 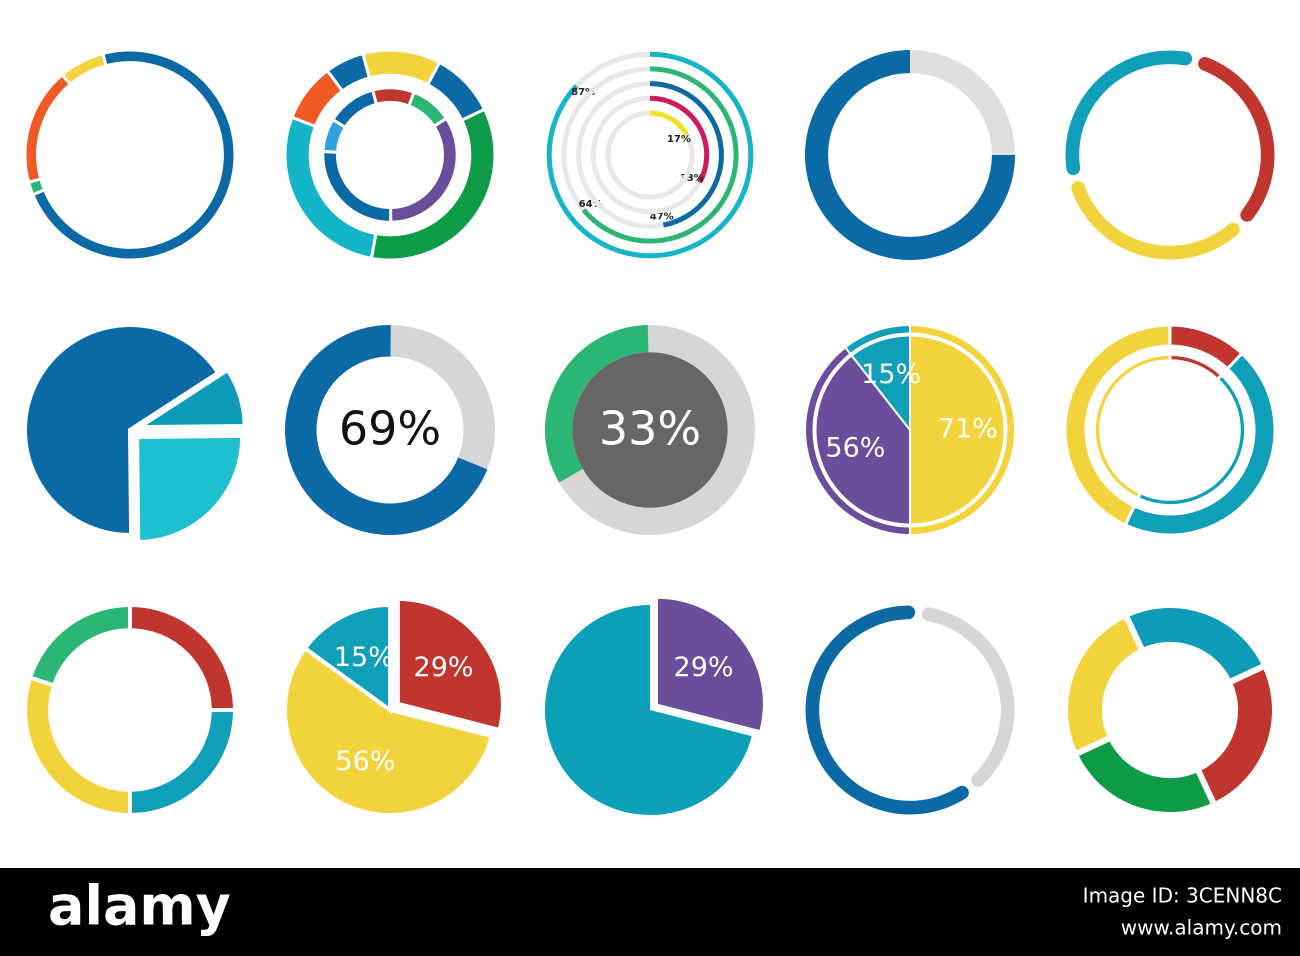 I want to click on value-label: 33%, so click(x=692, y=178).